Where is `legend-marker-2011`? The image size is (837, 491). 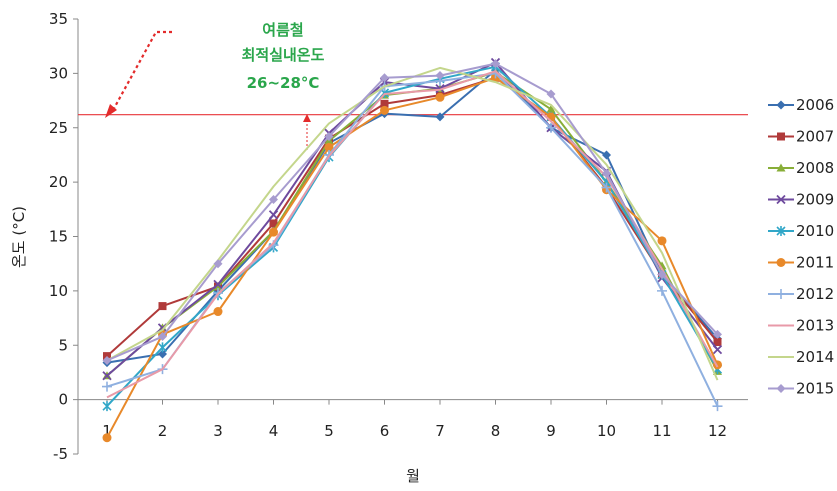
legend-marker-2011 is located at coordinates (781, 262).